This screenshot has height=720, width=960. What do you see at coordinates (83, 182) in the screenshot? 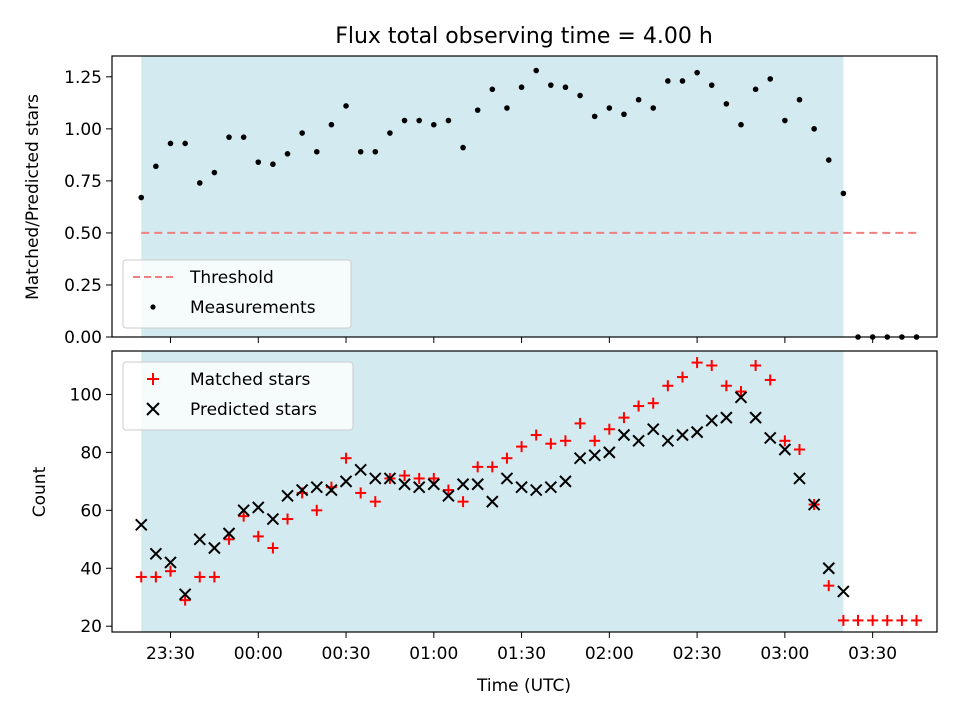
I see `ratio-y-tick-label: 0.75` at bounding box center [83, 182].